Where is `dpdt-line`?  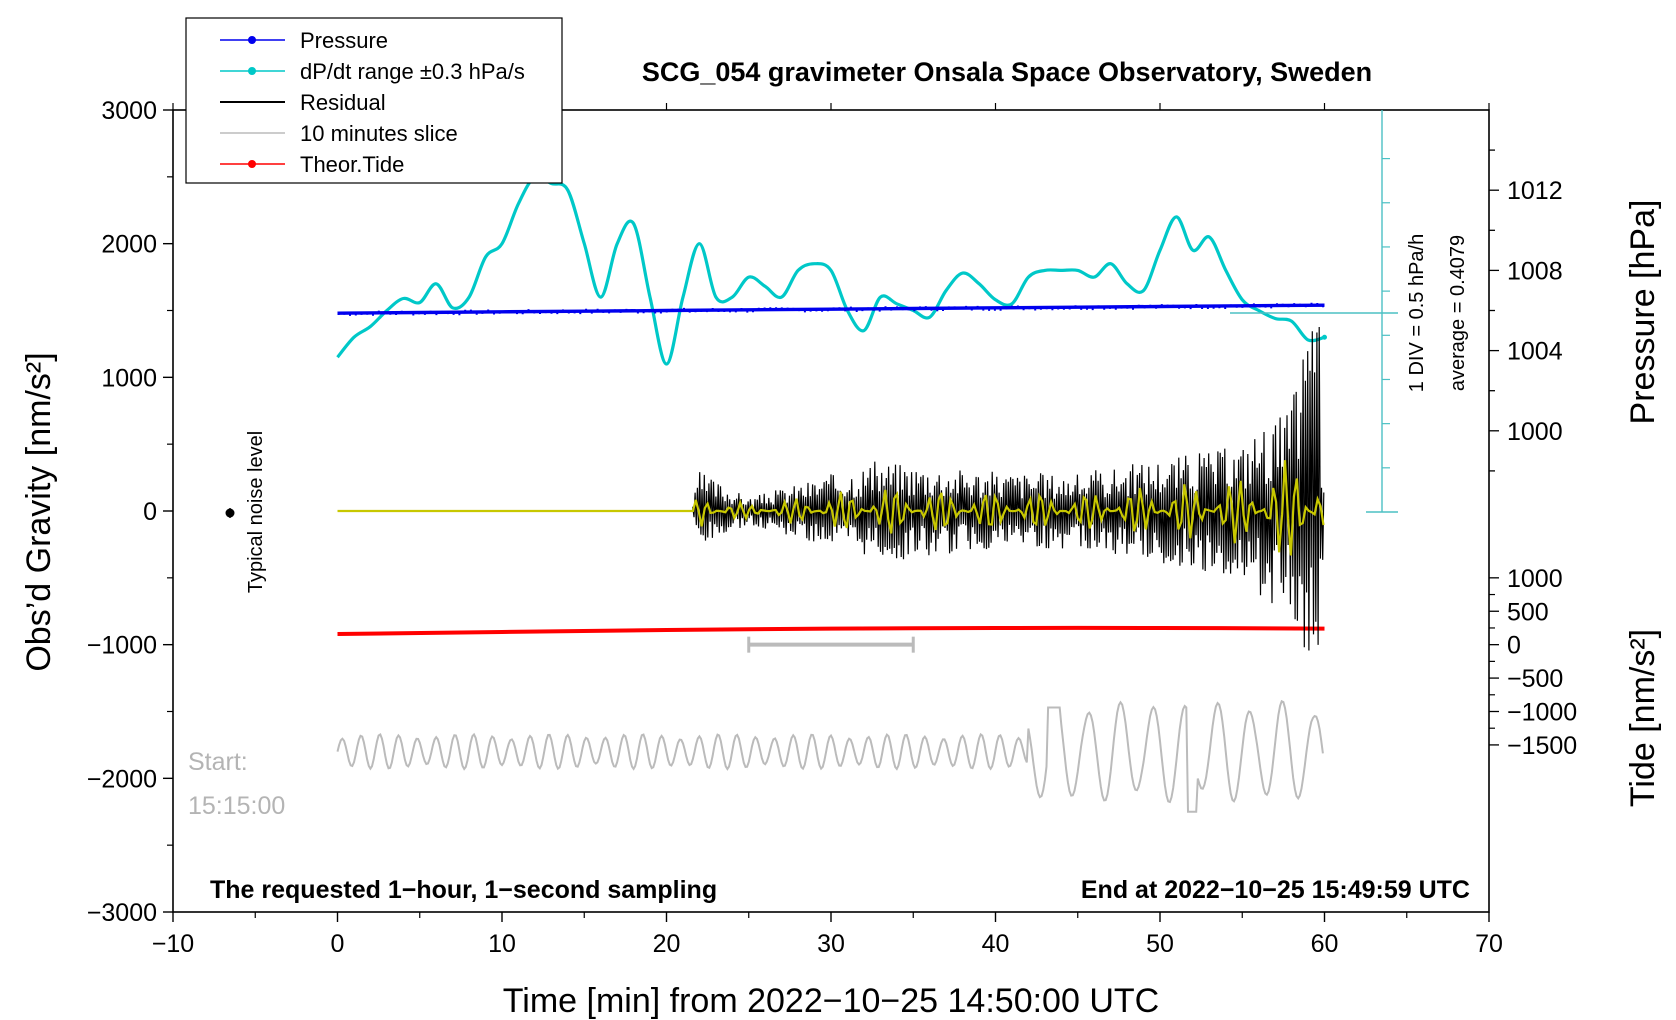 dpdt-line is located at coordinates (830, 270).